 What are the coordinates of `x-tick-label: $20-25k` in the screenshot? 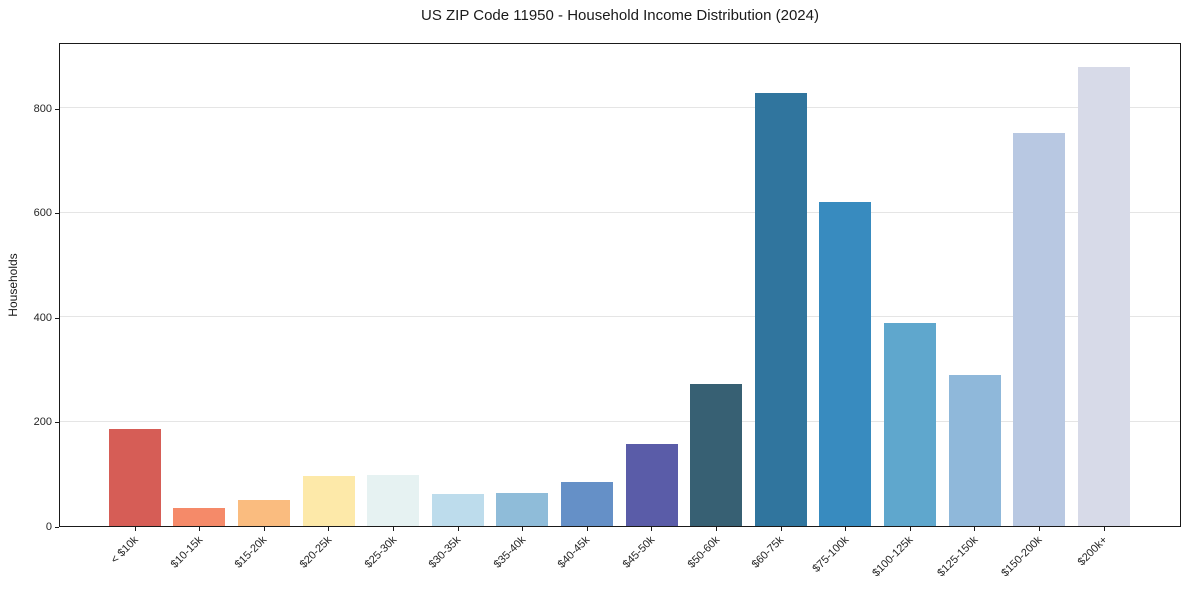 It's located at (316, 552).